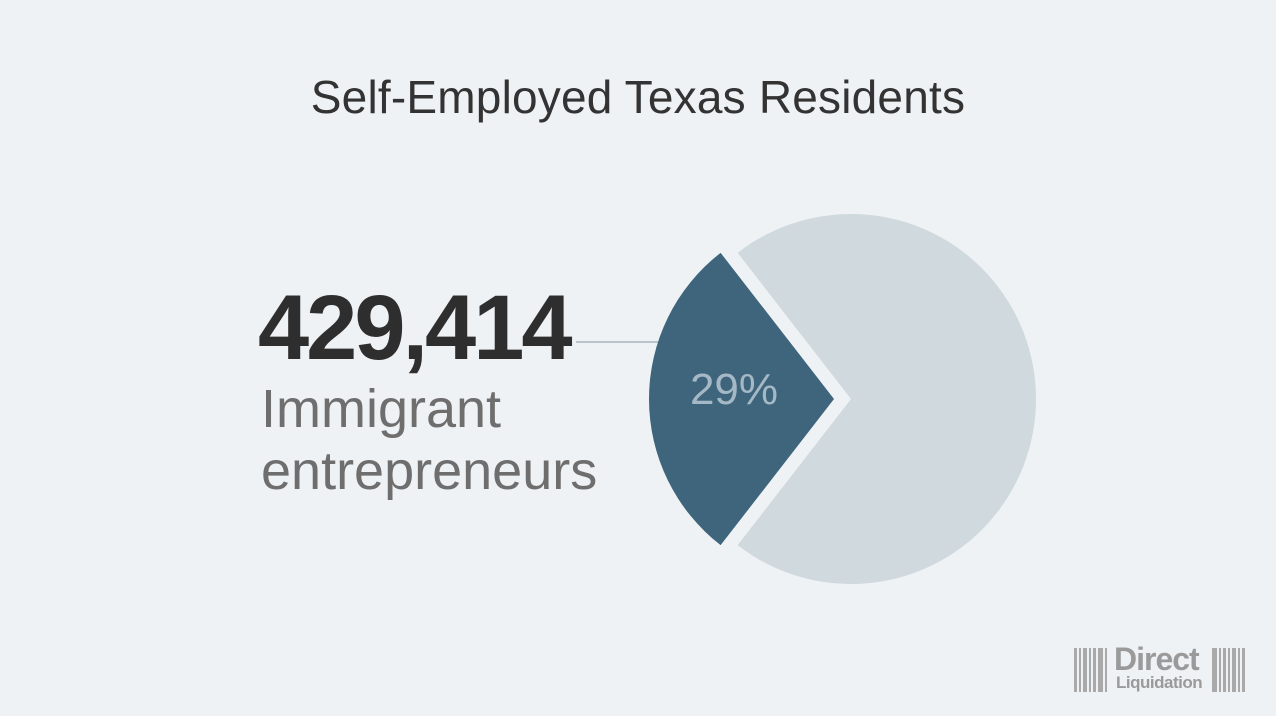 This screenshot has height=716, width=1276. Describe the element at coordinates (415, 328) in the screenshot. I see `stat-value: 429,414` at that location.